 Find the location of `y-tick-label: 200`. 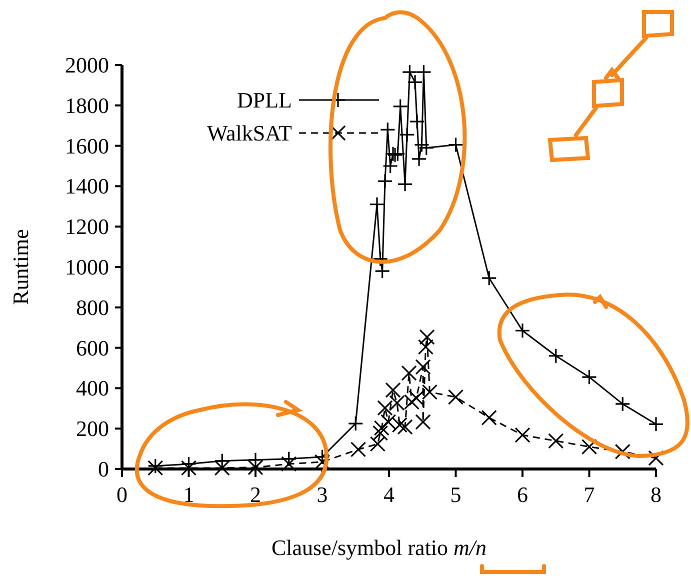

y-tick-label: 200 is located at coordinates (92, 429).